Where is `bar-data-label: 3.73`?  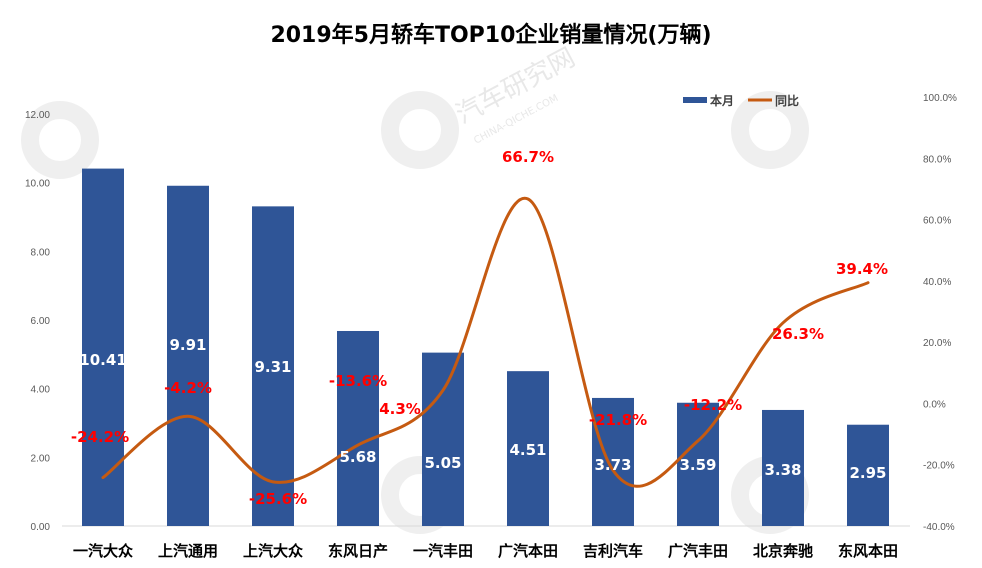 bar-data-label: 3.73 is located at coordinates (612, 465).